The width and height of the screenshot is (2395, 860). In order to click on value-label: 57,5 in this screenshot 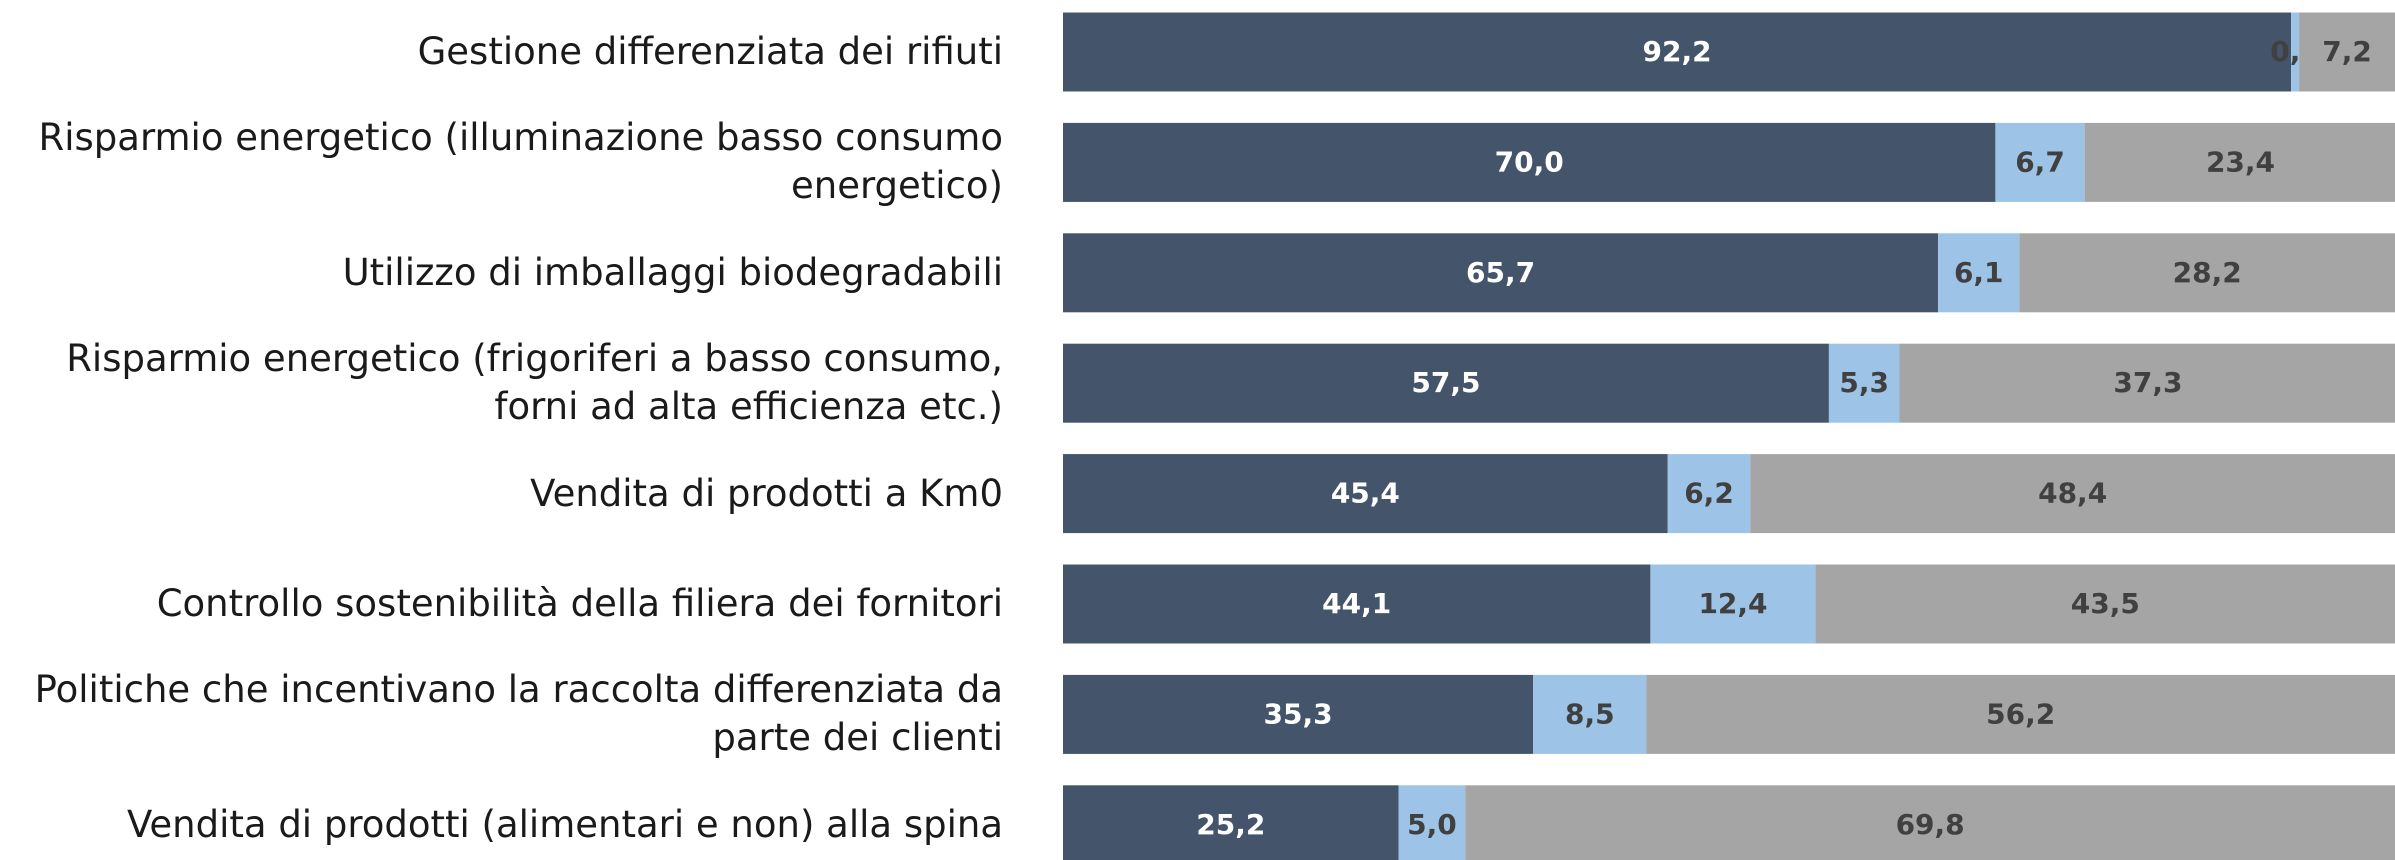, I will do `click(1445, 382)`.